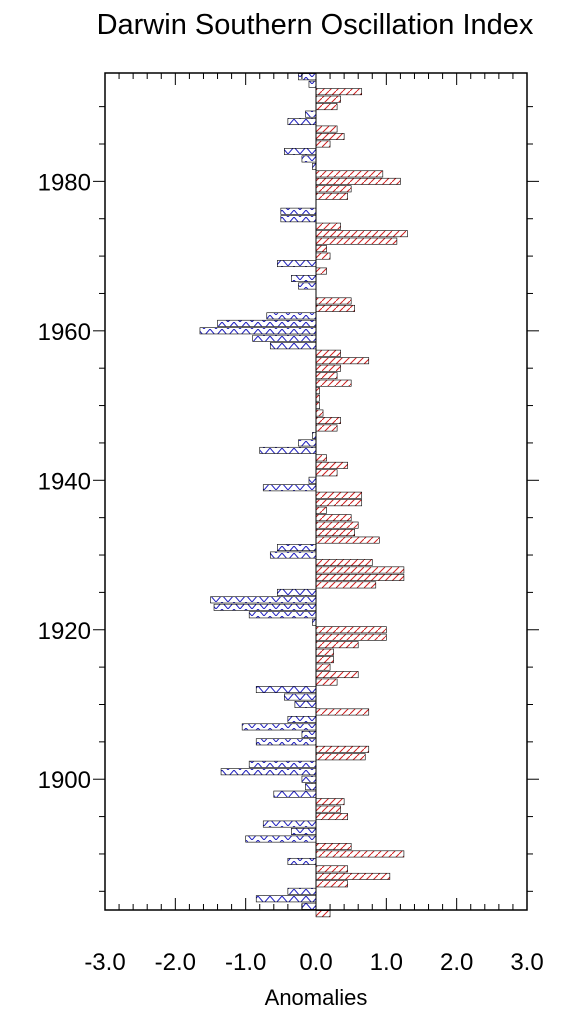  What do you see at coordinates (321, 458) in the screenshot?
I see `bar-1943` at bounding box center [321, 458].